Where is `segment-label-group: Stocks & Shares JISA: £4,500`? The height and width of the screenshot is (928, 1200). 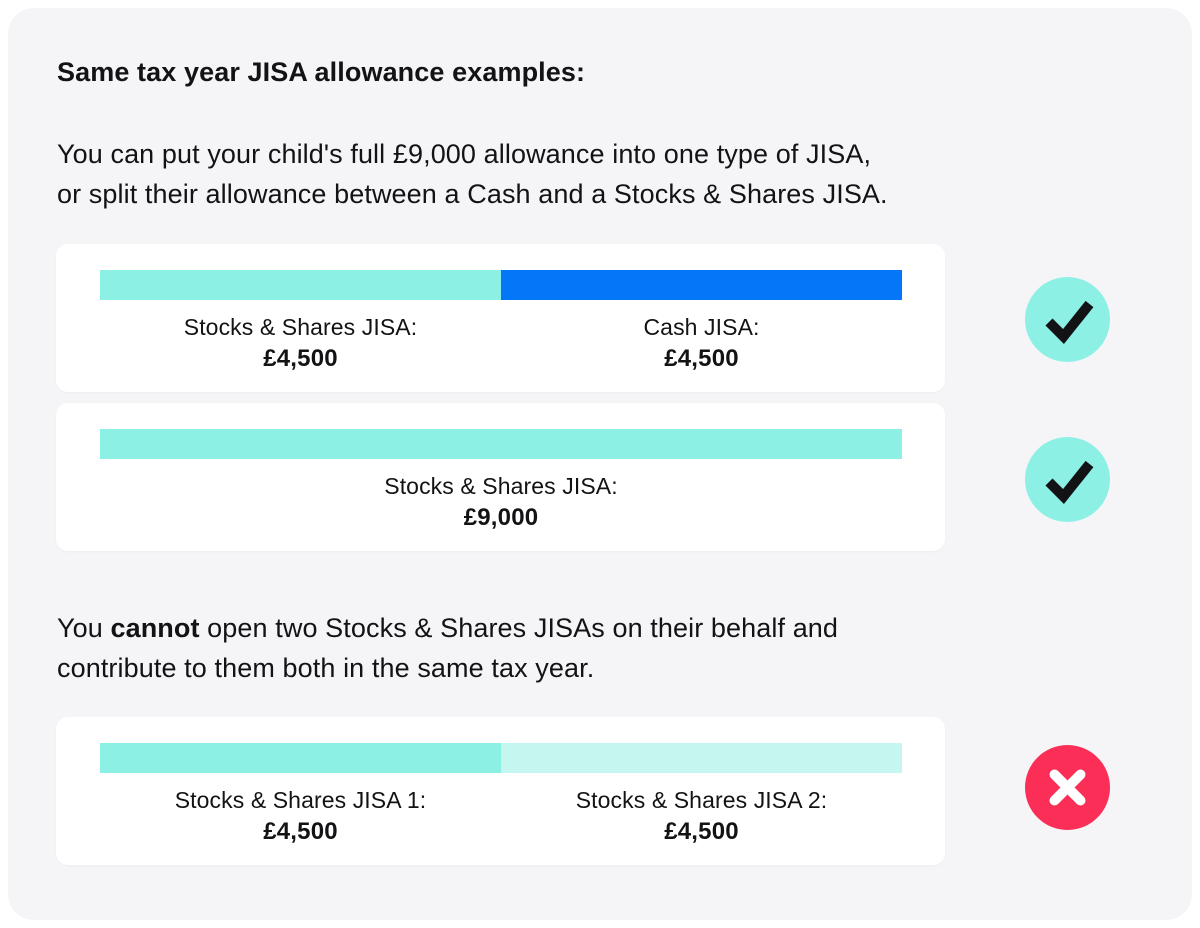
segment-label-group: Stocks & Shares JISA: £4,500 is located at coordinates (300, 343).